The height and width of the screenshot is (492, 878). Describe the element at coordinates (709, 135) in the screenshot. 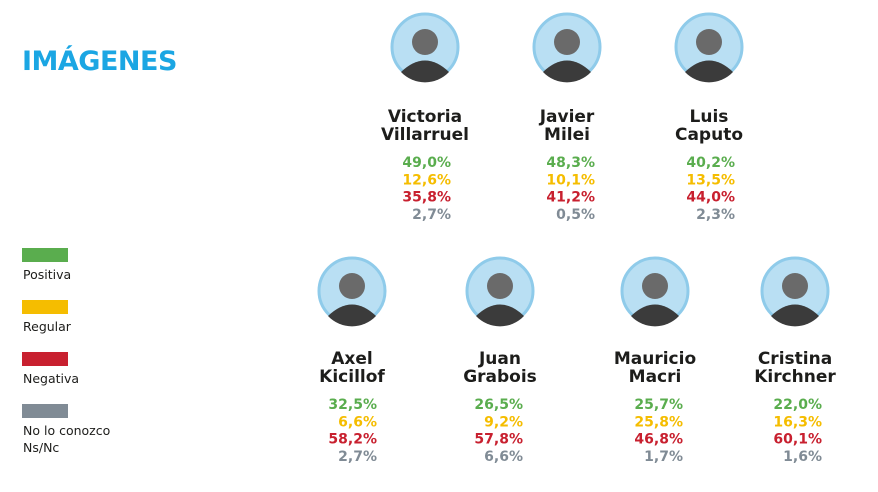

I see `person-name: Caputo` at that location.